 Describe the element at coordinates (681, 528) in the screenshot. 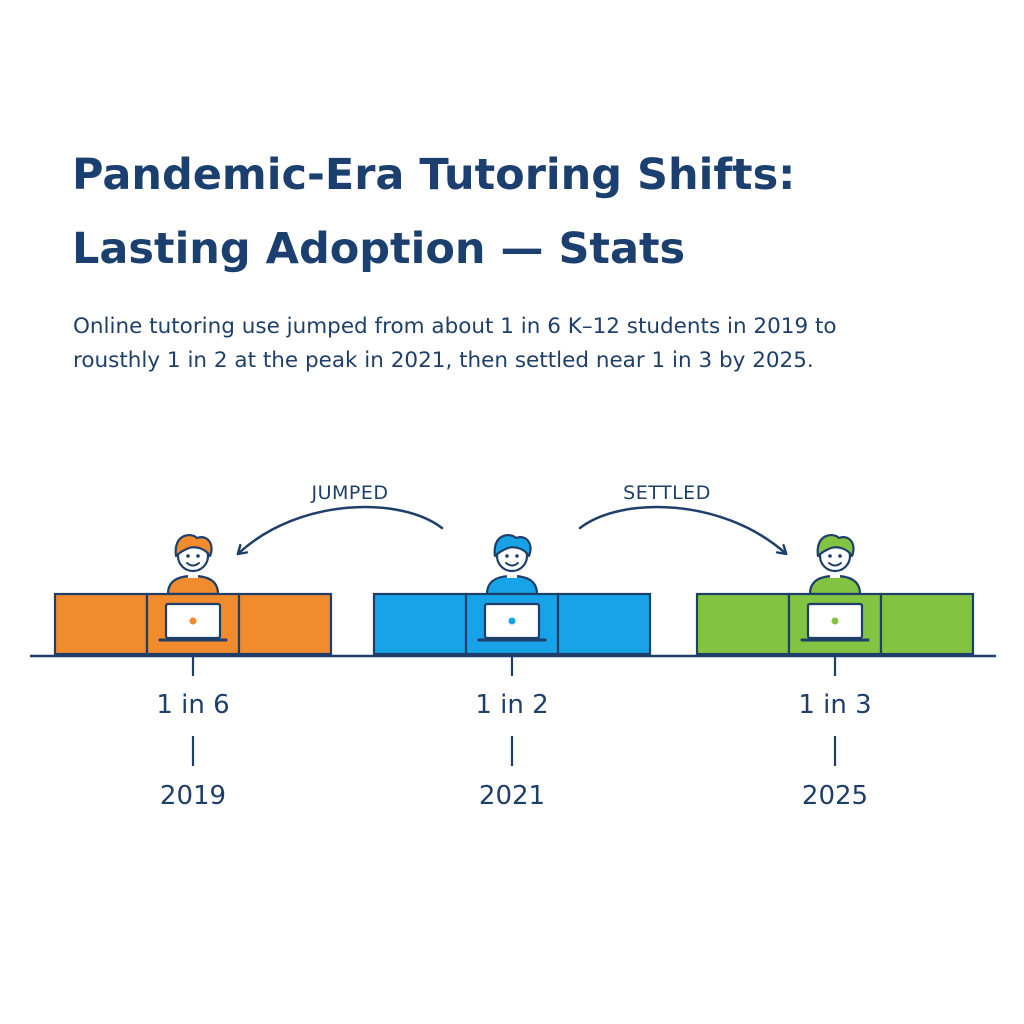

I see `settled-arrow` at that location.